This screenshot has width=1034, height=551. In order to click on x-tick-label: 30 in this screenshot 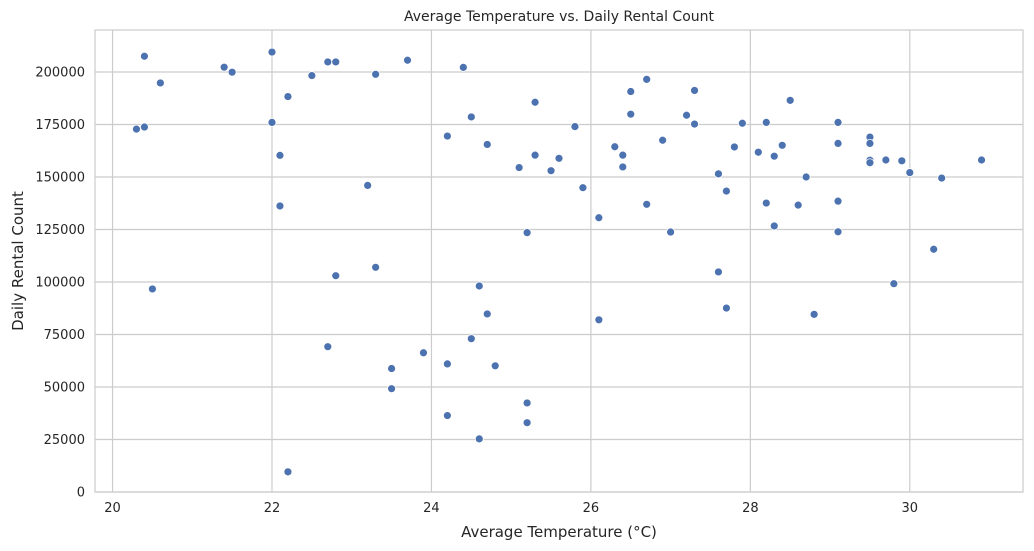, I will do `click(910, 508)`.